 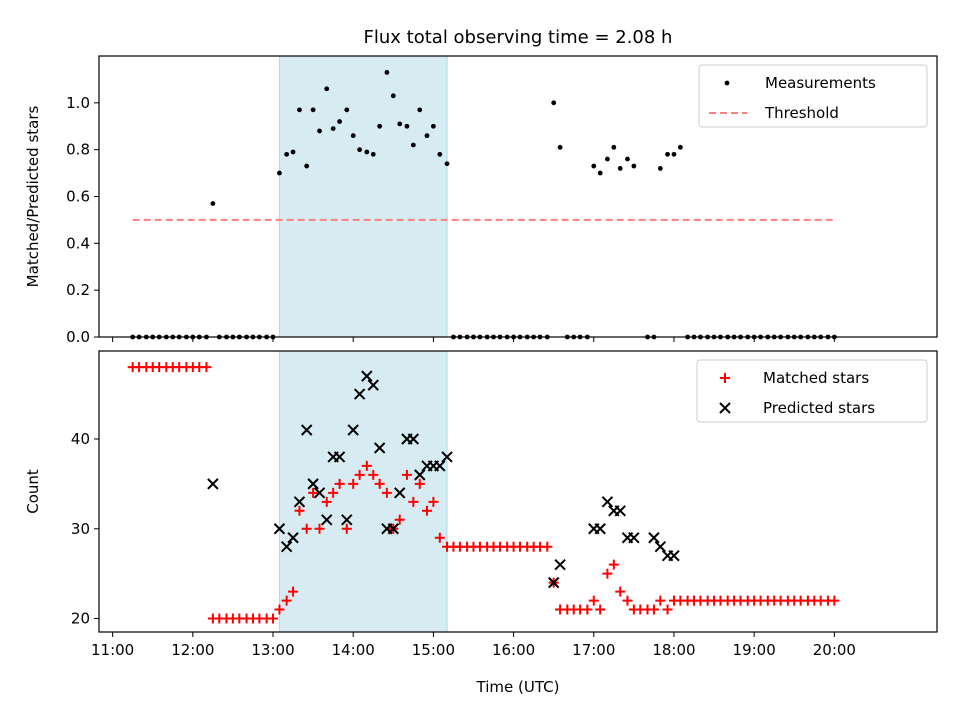 I want to click on y-tick-label: 0.4, so click(x=78, y=243).